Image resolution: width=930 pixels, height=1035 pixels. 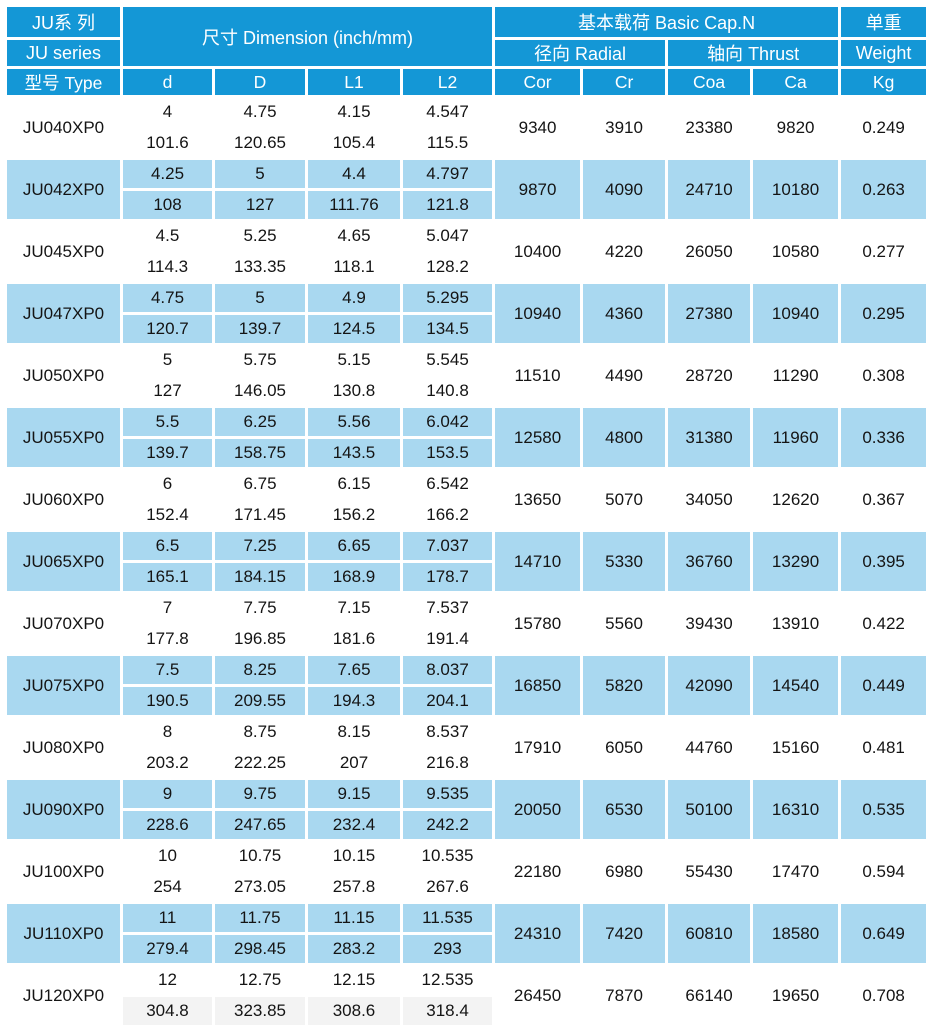 What do you see at coordinates (537, 251) in the screenshot?
I see `load-cell: 10400` at bounding box center [537, 251].